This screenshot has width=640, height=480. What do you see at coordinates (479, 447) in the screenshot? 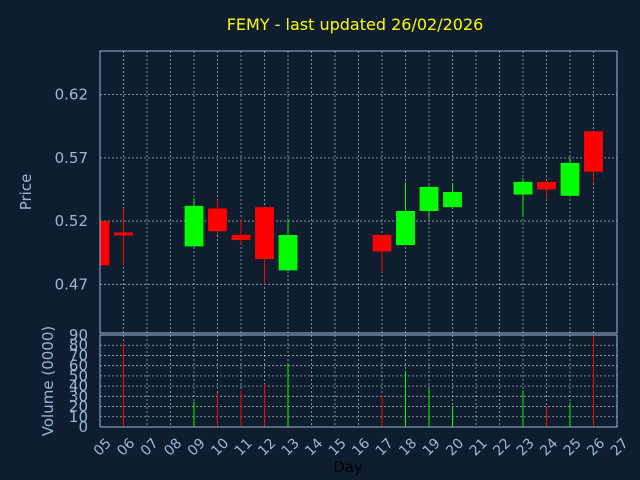
I see `x-tick-label: 21` at bounding box center [479, 447].